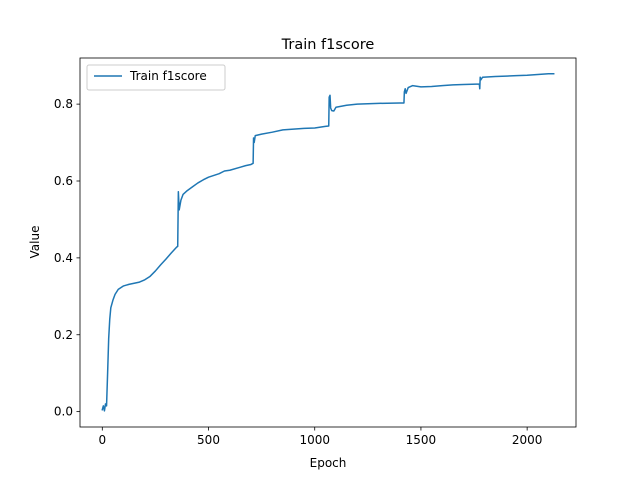  I want to click on y-tick-label: 0.2, so click(63, 335).